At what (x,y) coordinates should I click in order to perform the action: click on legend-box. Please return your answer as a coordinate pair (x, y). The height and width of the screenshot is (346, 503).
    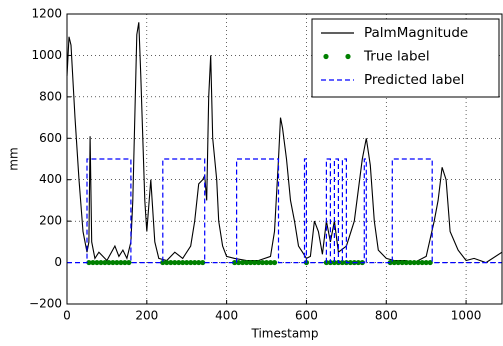
    Looking at the image, I should click on (405, 58).